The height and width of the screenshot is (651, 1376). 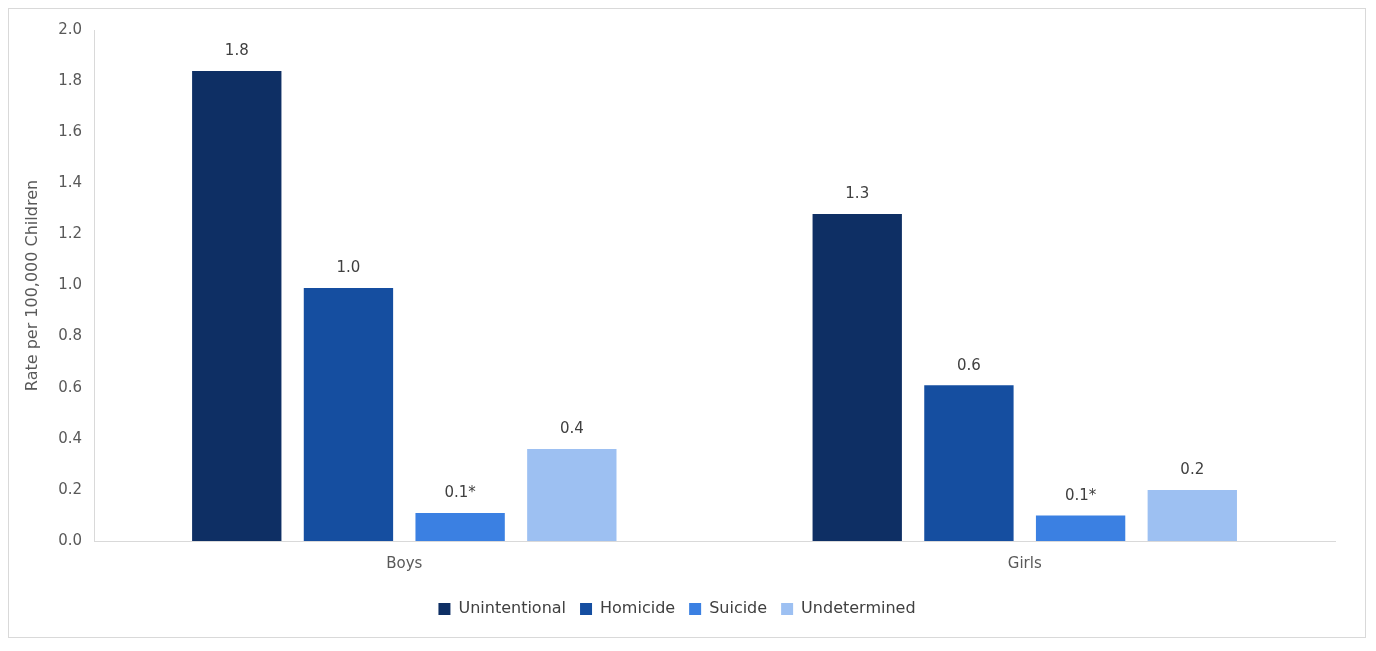 I want to click on y-tick-label: 1.6, so click(x=70, y=131).